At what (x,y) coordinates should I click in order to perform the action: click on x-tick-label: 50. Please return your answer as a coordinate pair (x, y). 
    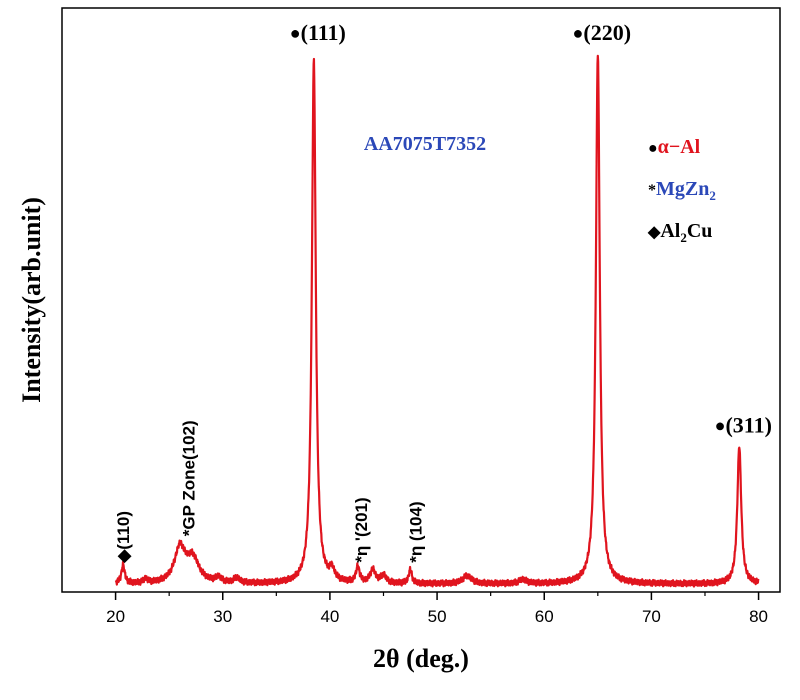
    Looking at the image, I should click on (437, 616).